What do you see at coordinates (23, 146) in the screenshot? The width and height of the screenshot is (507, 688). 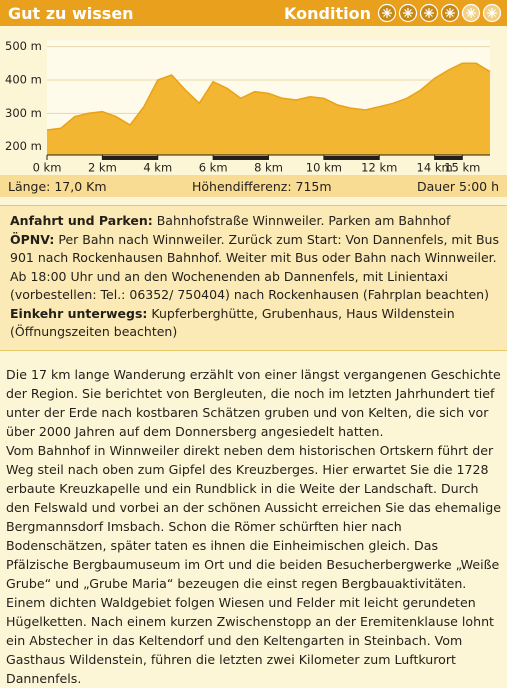 I see `y-tick-label: 200 m` at bounding box center [23, 146].